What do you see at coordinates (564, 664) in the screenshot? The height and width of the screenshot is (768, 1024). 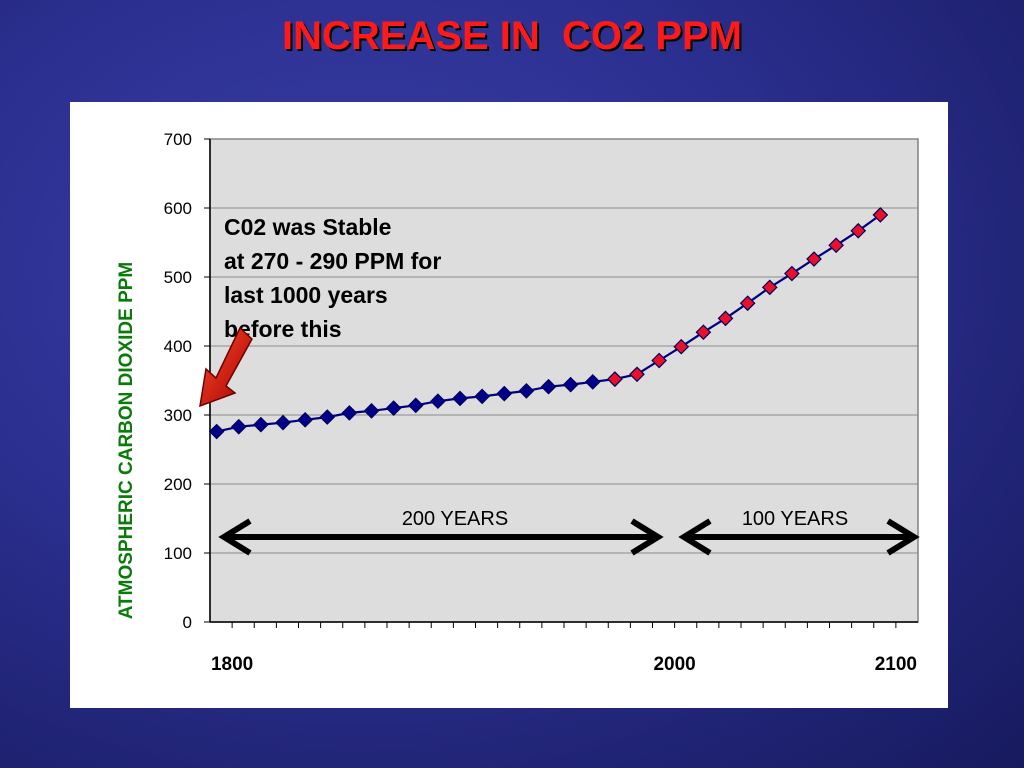 I see `x-tick-labels: 1800 2000 2100` at bounding box center [564, 664].